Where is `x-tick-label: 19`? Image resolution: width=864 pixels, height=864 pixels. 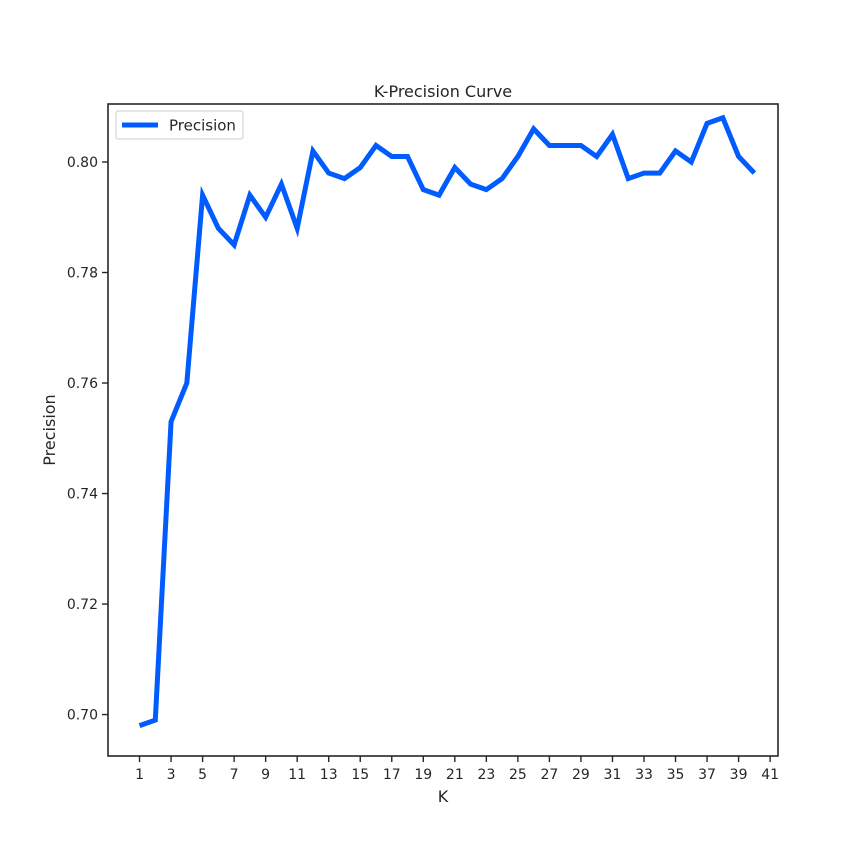 x-tick-label: 19 is located at coordinates (423, 775).